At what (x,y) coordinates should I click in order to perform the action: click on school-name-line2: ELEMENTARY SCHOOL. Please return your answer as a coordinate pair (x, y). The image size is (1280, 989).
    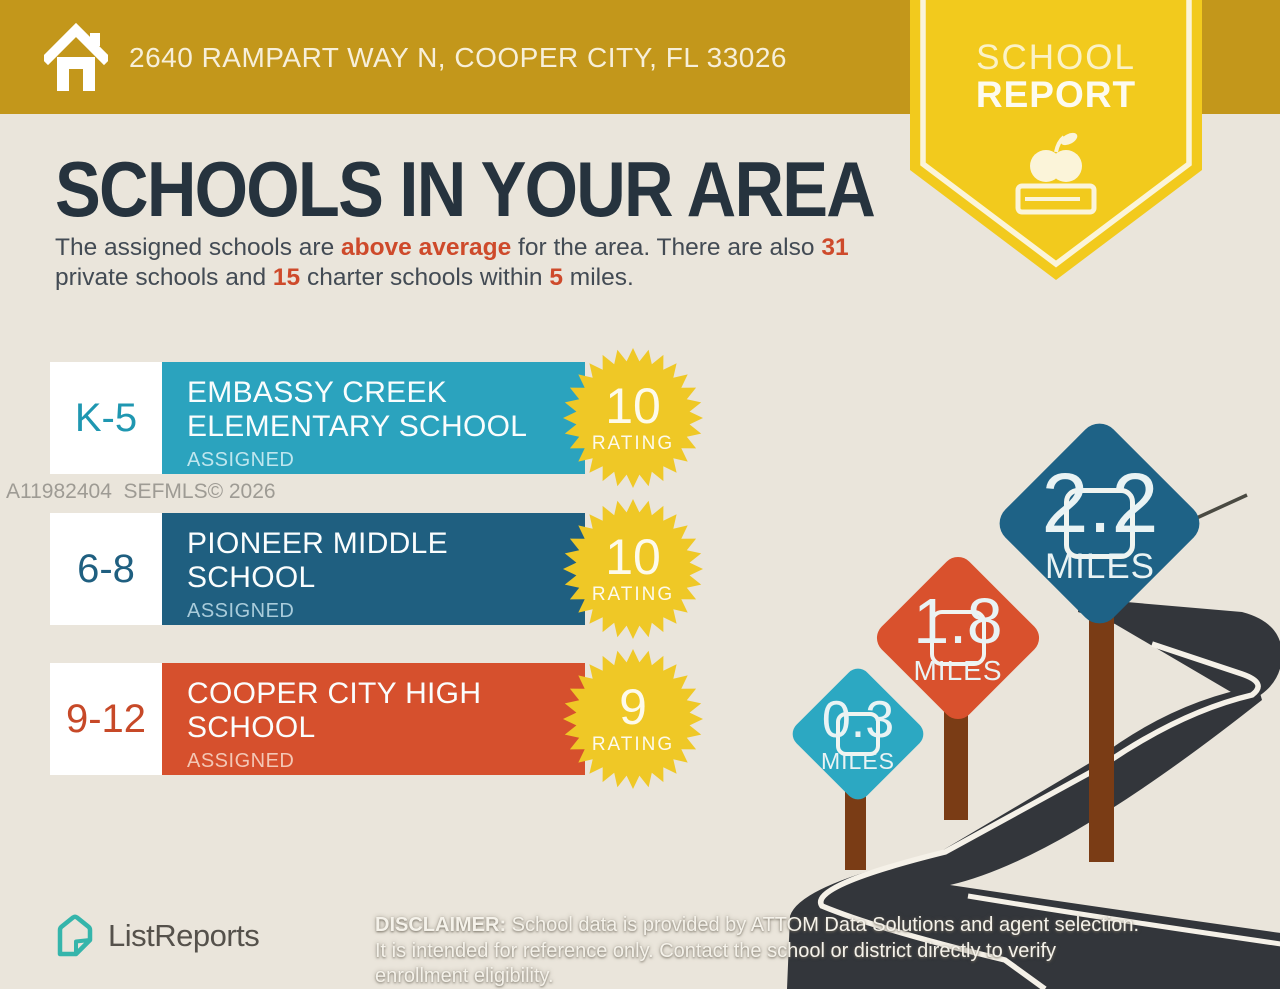
    Looking at the image, I should click on (357, 426).